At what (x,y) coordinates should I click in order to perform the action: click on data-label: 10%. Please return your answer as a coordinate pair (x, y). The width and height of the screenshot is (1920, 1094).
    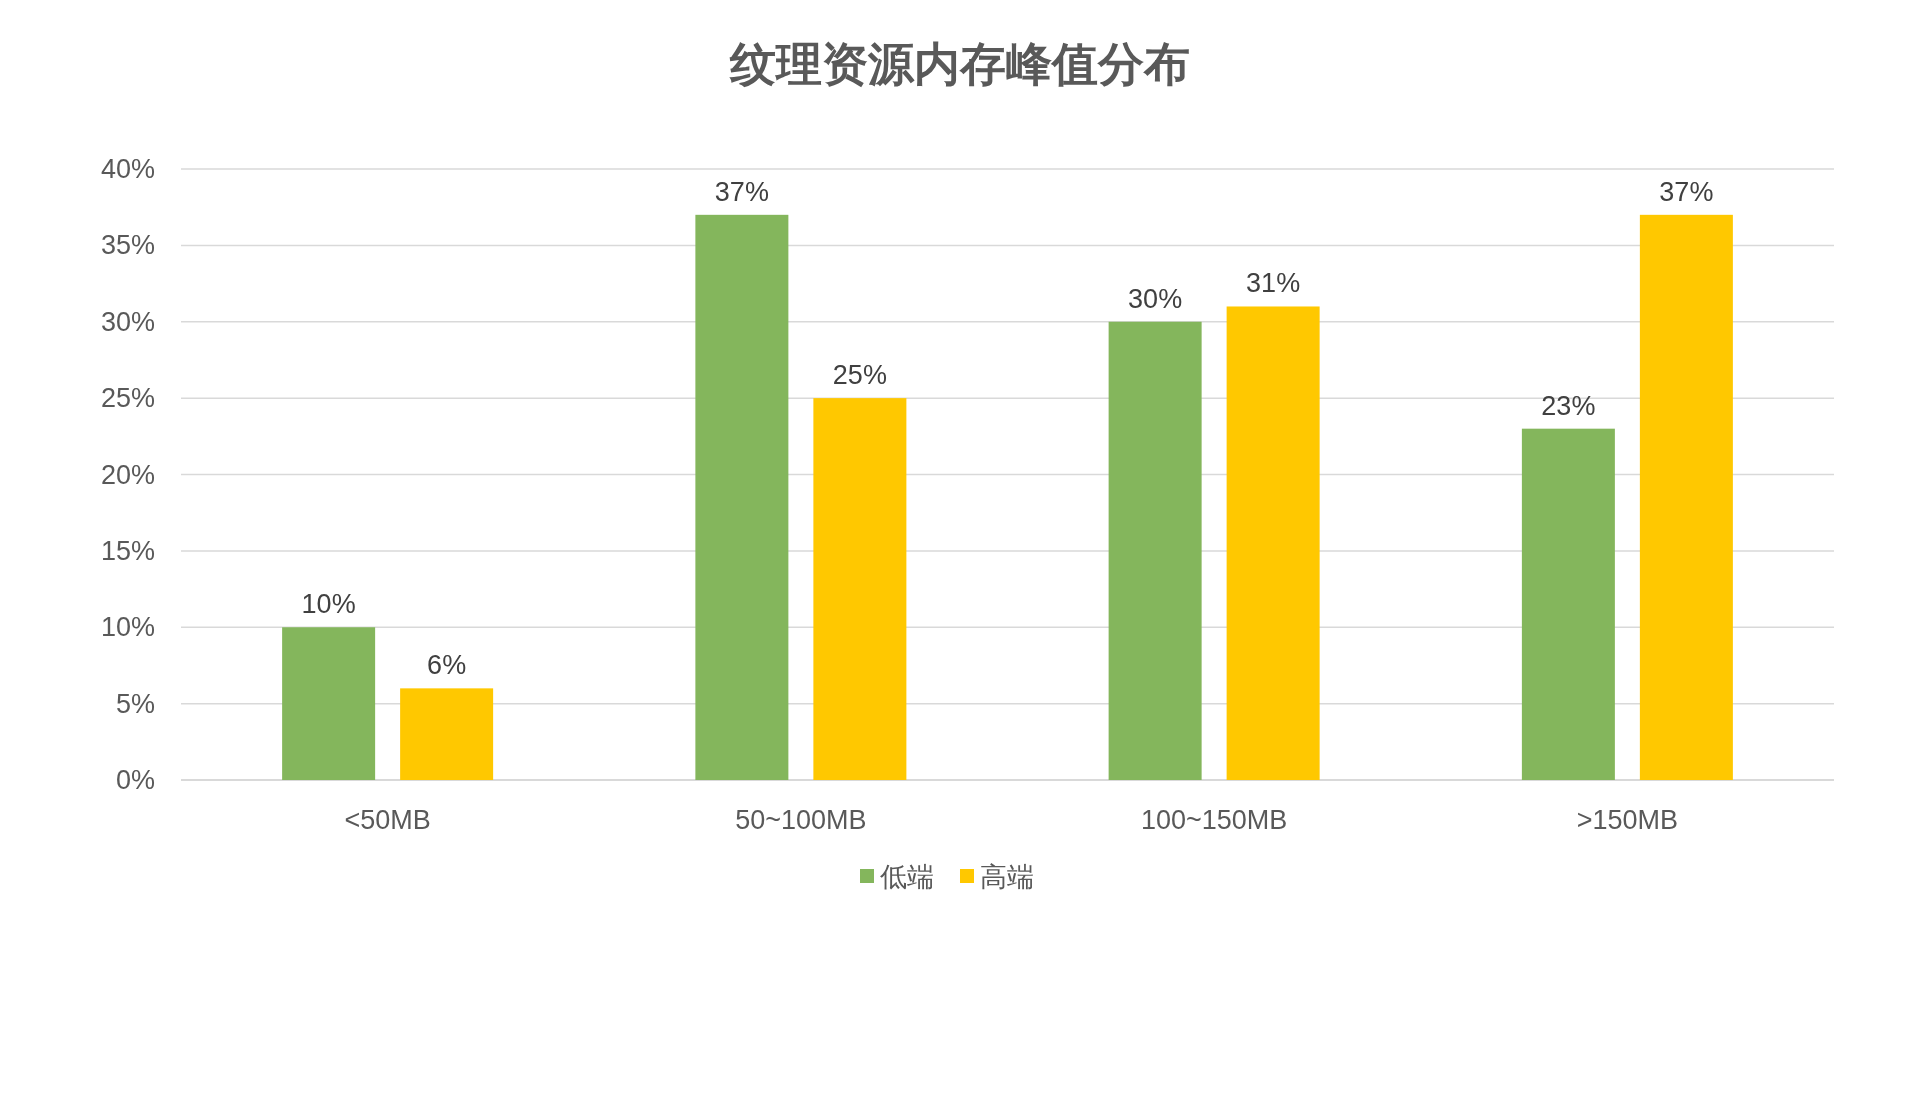
    Looking at the image, I should click on (328, 604).